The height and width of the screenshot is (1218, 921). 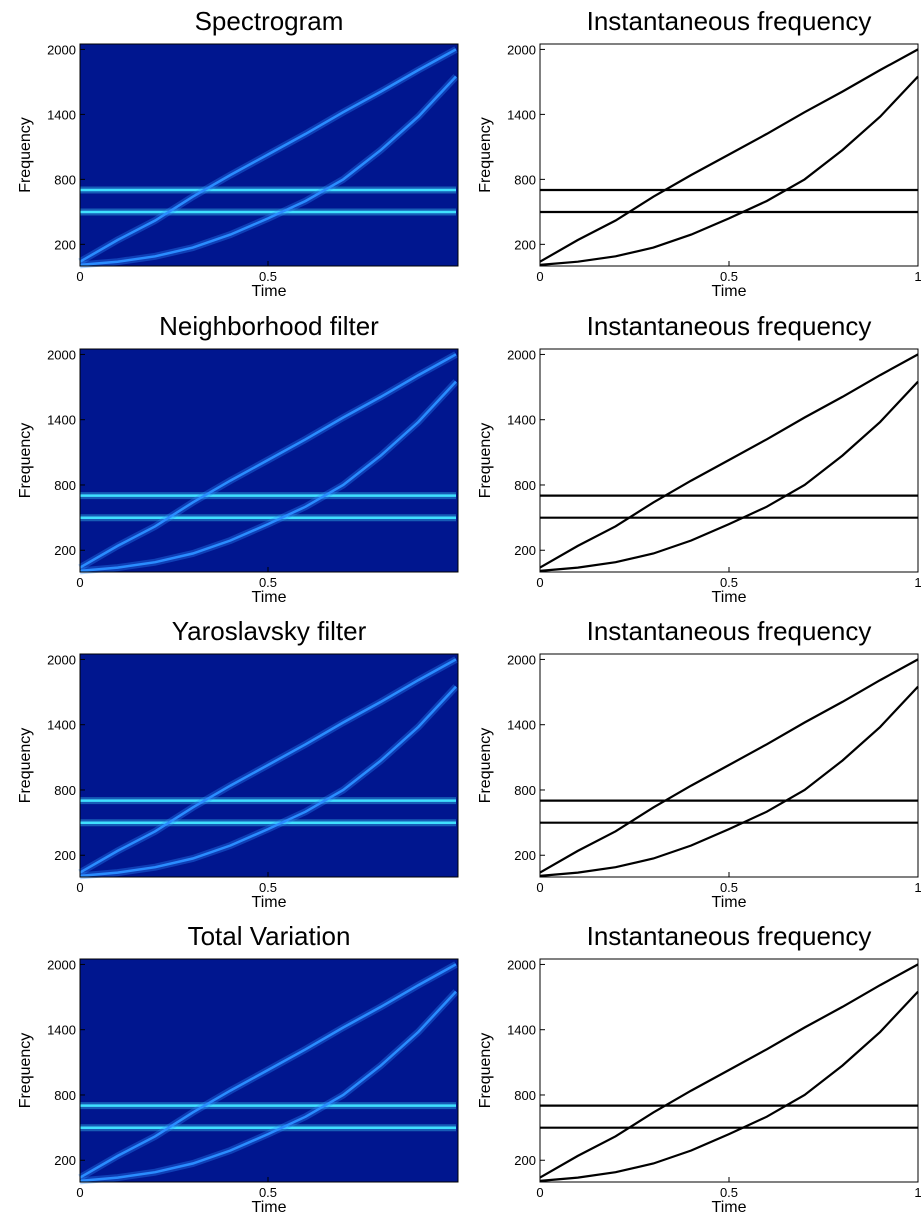 What do you see at coordinates (269, 21) in the screenshot?
I see `chart-title: Spectrogram` at bounding box center [269, 21].